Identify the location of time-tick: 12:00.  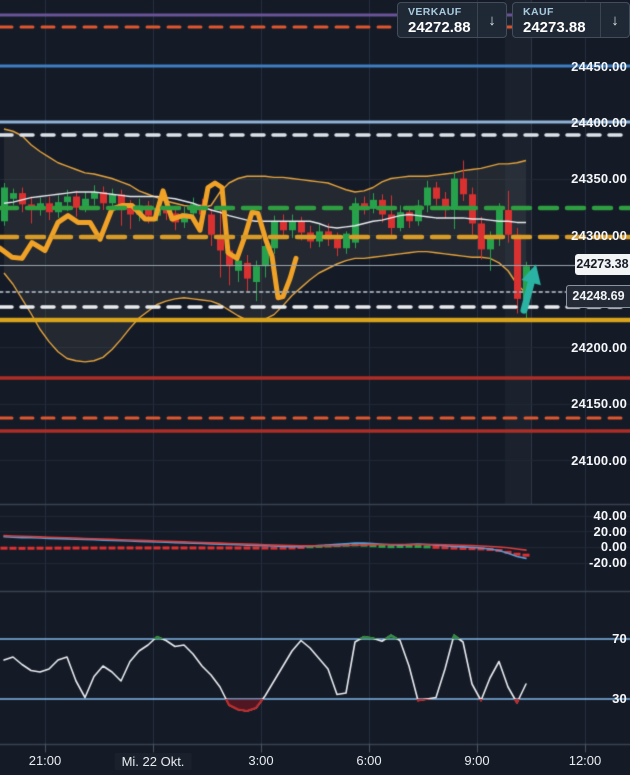
(585, 760).